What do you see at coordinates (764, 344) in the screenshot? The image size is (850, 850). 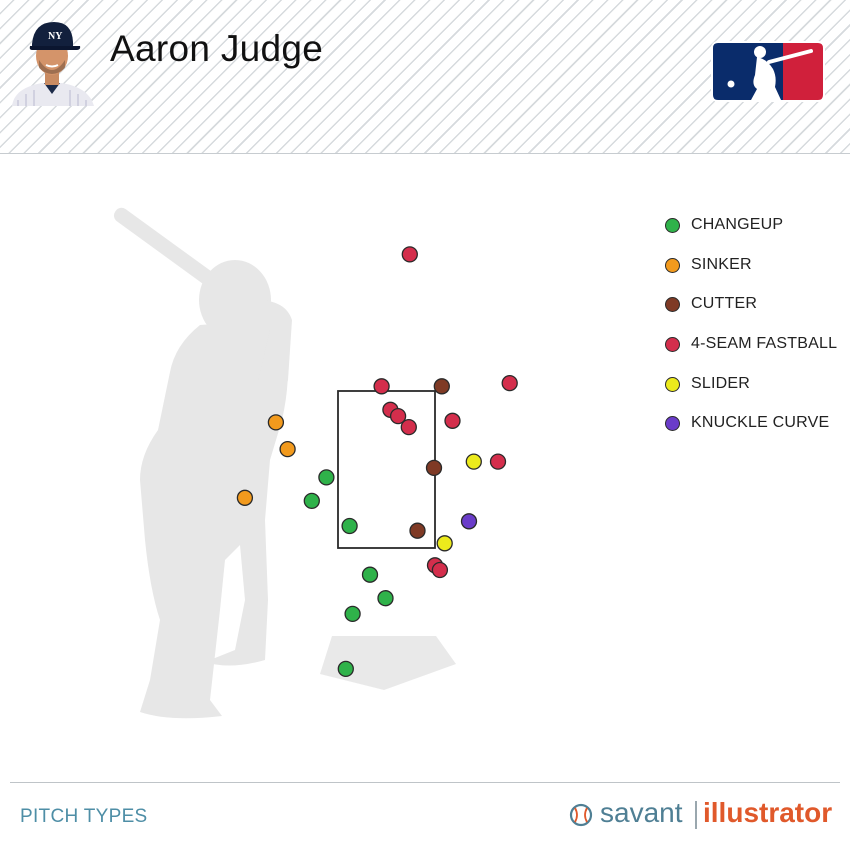 I see `legend-label: 4-SEAM FASTBALL` at bounding box center [764, 344].